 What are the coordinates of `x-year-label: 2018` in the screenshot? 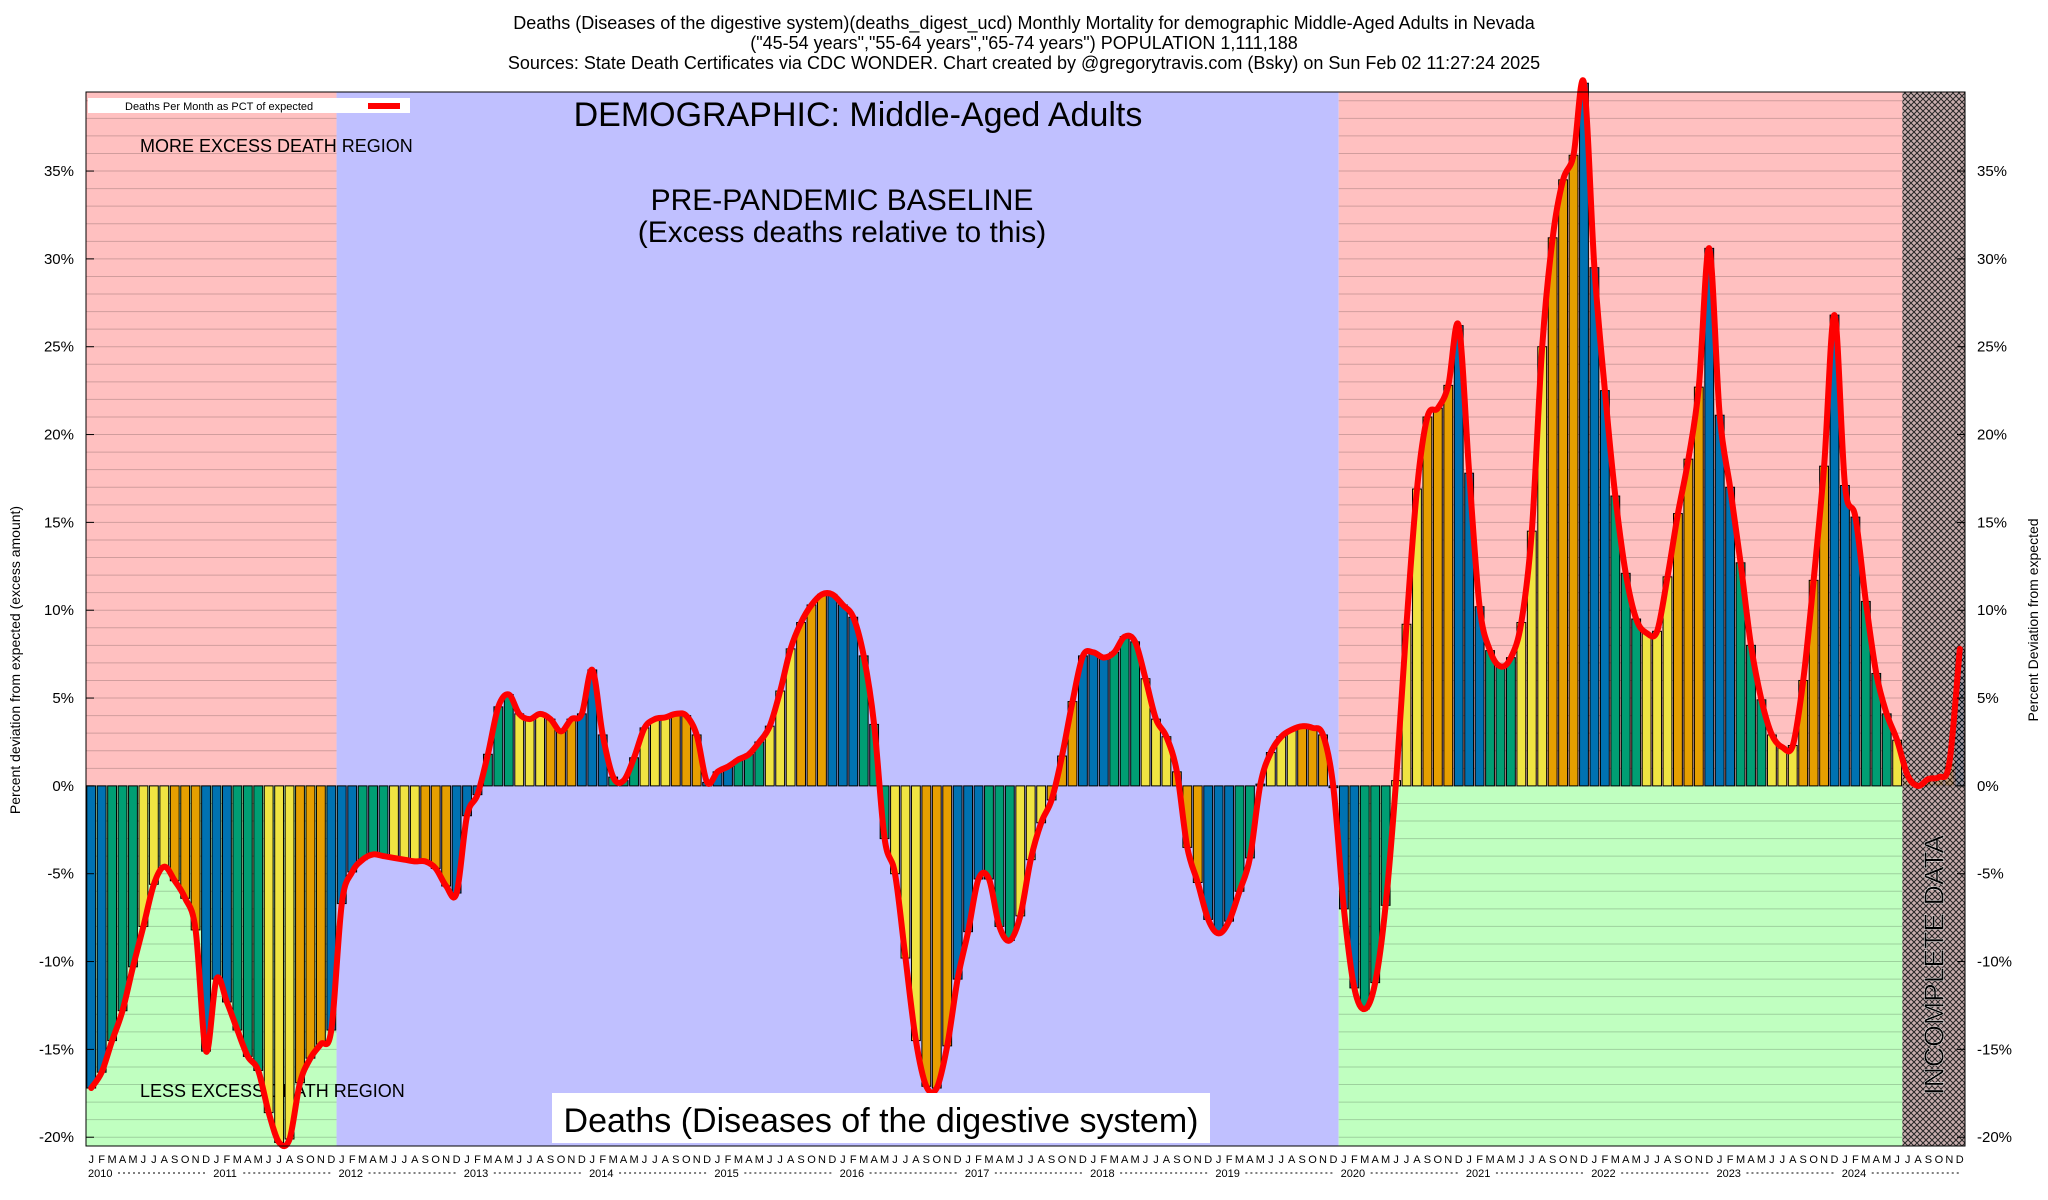 It's located at (1102, 1174).